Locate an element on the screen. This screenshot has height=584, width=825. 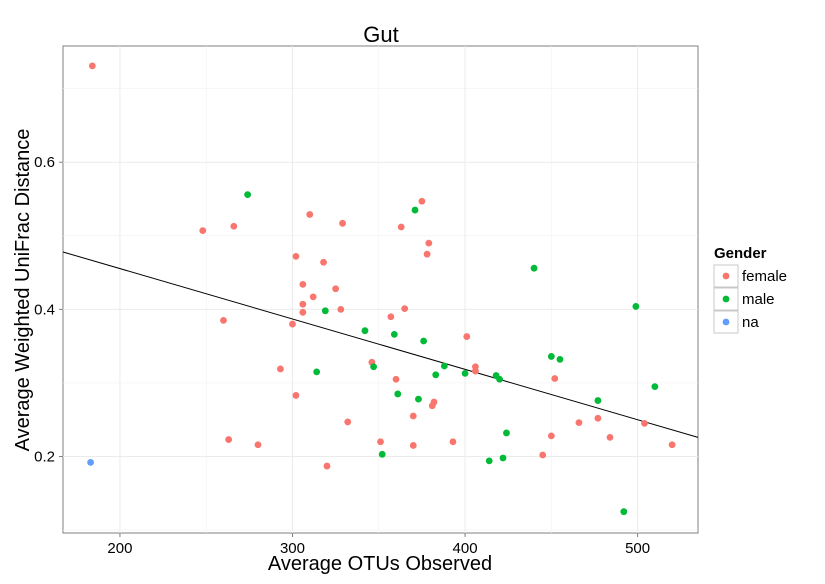
x-tick-label: 400 is located at coordinates (465, 548).